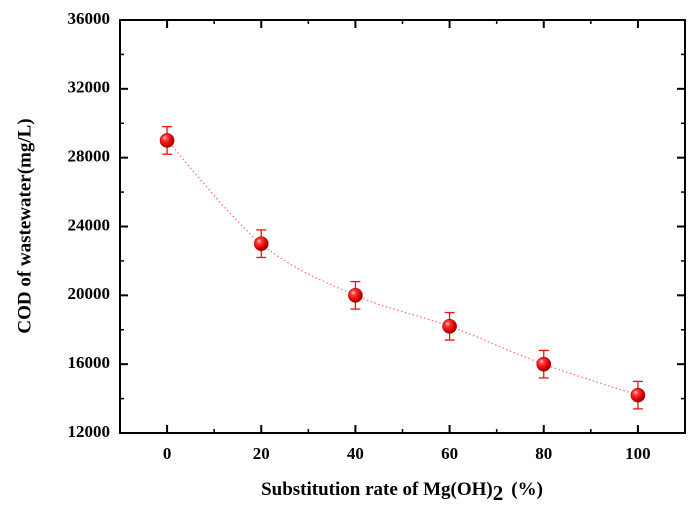 This screenshot has height=510, width=700. I want to click on x-axis-title: Substitution rate of Mg(OH)2 (%), so click(402, 492).